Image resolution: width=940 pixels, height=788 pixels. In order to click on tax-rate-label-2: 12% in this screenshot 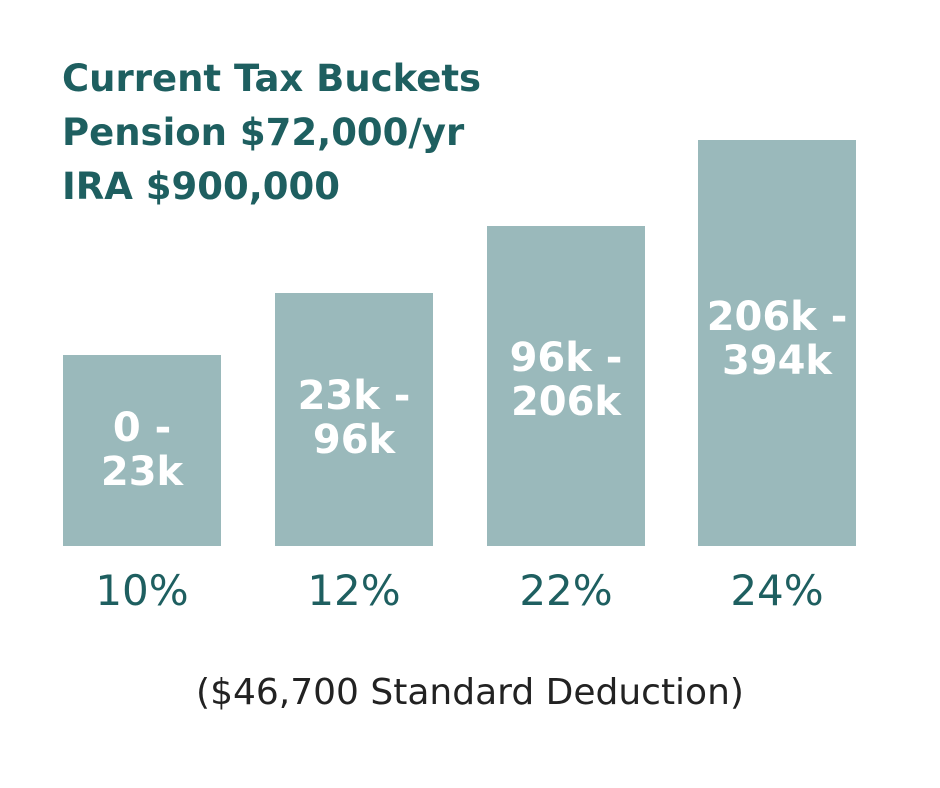, I will do `click(353, 590)`.